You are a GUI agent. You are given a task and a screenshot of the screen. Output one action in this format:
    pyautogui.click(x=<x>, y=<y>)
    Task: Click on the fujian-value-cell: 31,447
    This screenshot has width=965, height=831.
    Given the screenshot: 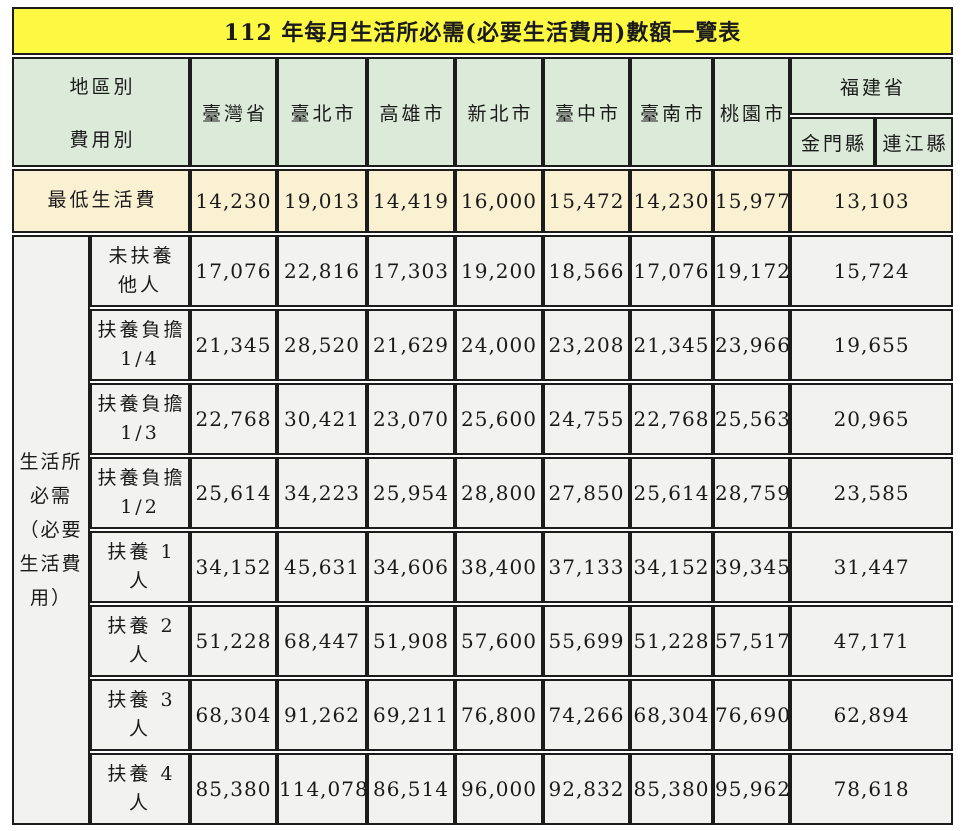 What is the action you would take?
    pyautogui.click(x=872, y=567)
    